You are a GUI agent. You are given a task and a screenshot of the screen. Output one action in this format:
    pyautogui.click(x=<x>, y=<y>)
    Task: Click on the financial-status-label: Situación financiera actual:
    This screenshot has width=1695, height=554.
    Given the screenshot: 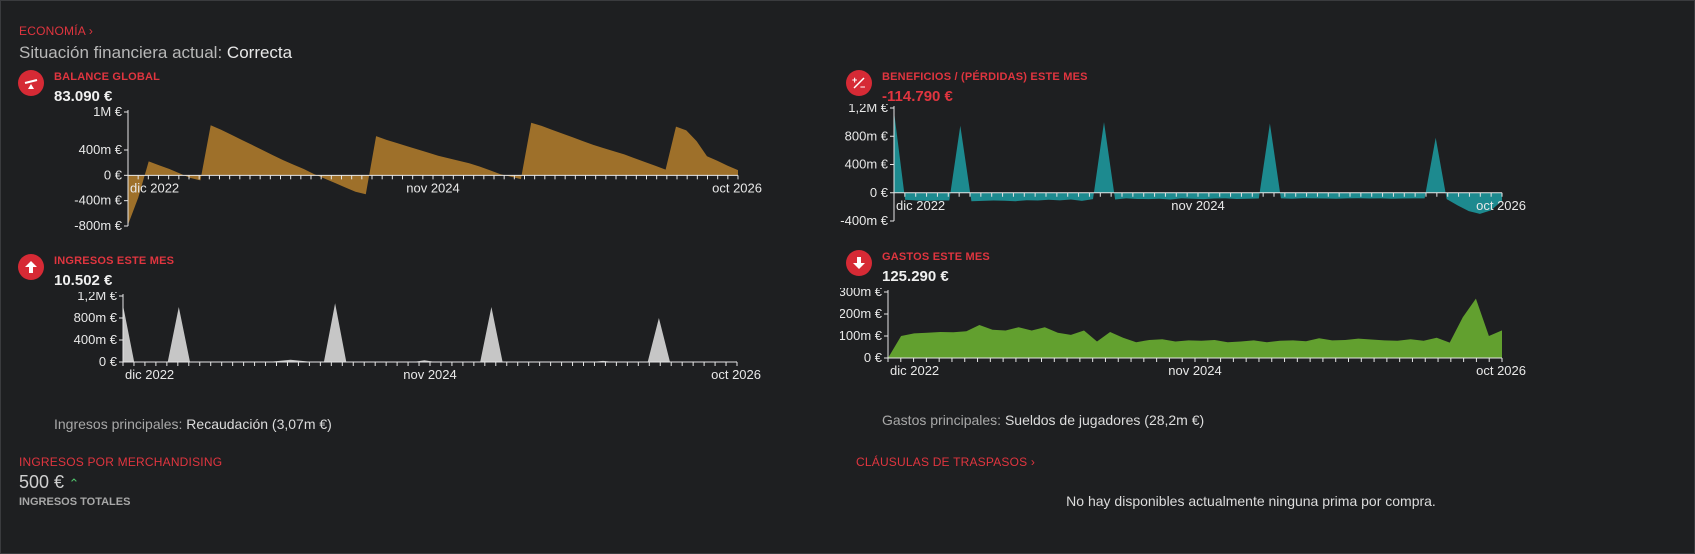 What is the action you would take?
    pyautogui.click(x=121, y=52)
    